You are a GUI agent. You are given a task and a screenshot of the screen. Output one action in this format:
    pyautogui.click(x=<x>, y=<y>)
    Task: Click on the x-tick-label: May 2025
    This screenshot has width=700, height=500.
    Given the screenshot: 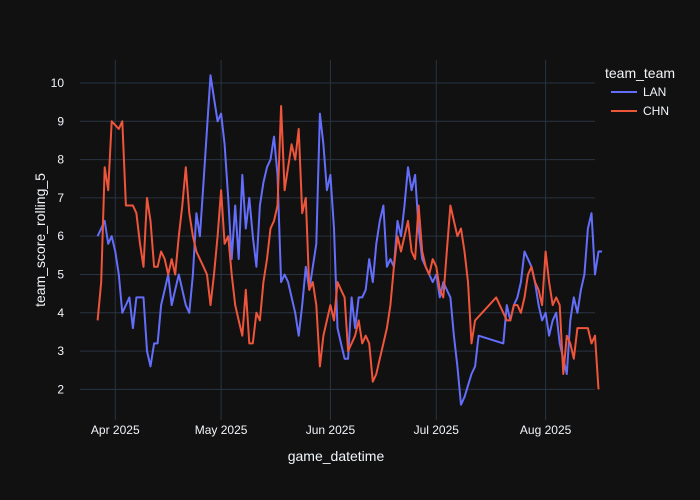 What is the action you would take?
    pyautogui.click(x=221, y=430)
    